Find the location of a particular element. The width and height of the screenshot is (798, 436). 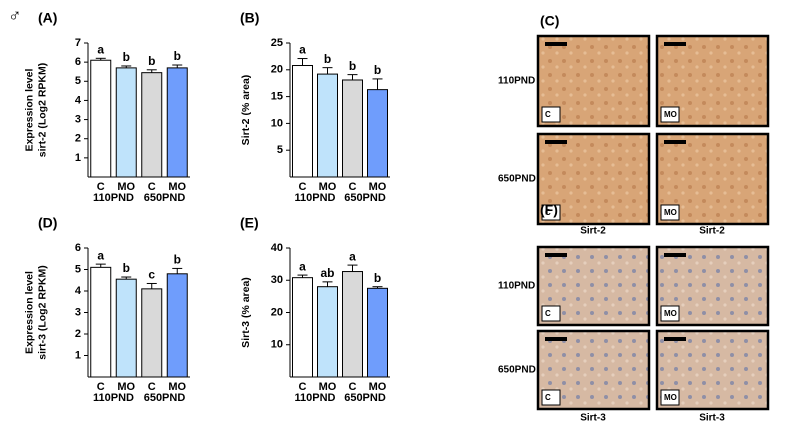

panel-label: (F) is located at coordinates (549, 210).